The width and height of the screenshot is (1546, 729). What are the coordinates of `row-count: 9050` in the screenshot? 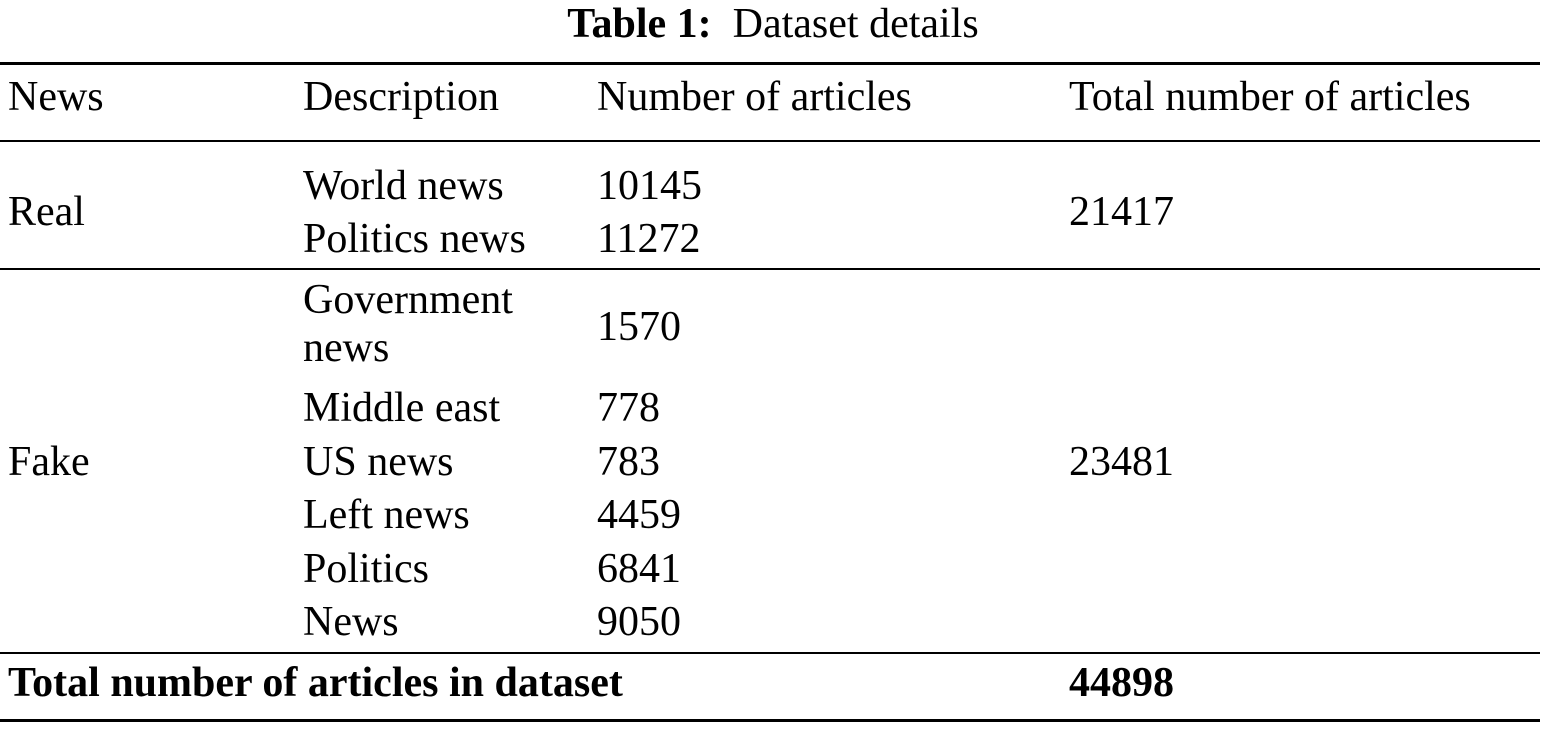 It's located at (639, 622).